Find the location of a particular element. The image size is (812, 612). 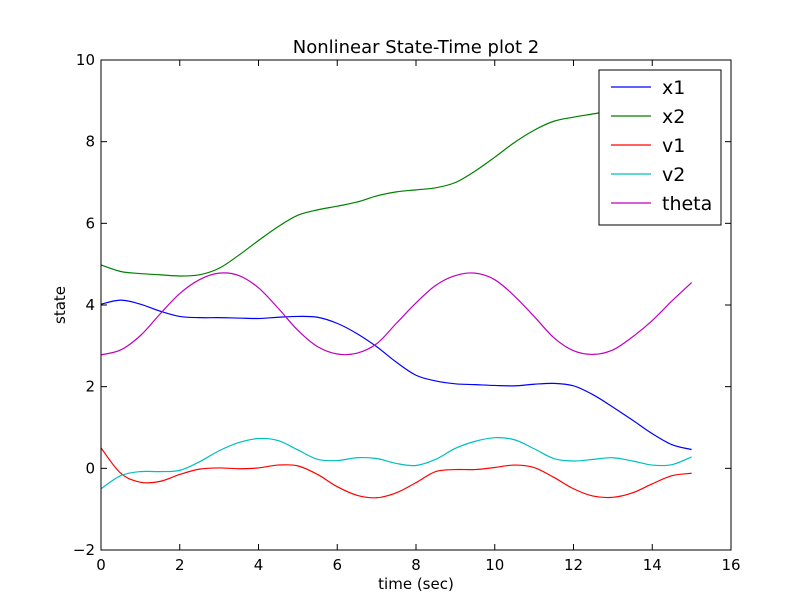

series-line-v2 is located at coordinates (396, 463).